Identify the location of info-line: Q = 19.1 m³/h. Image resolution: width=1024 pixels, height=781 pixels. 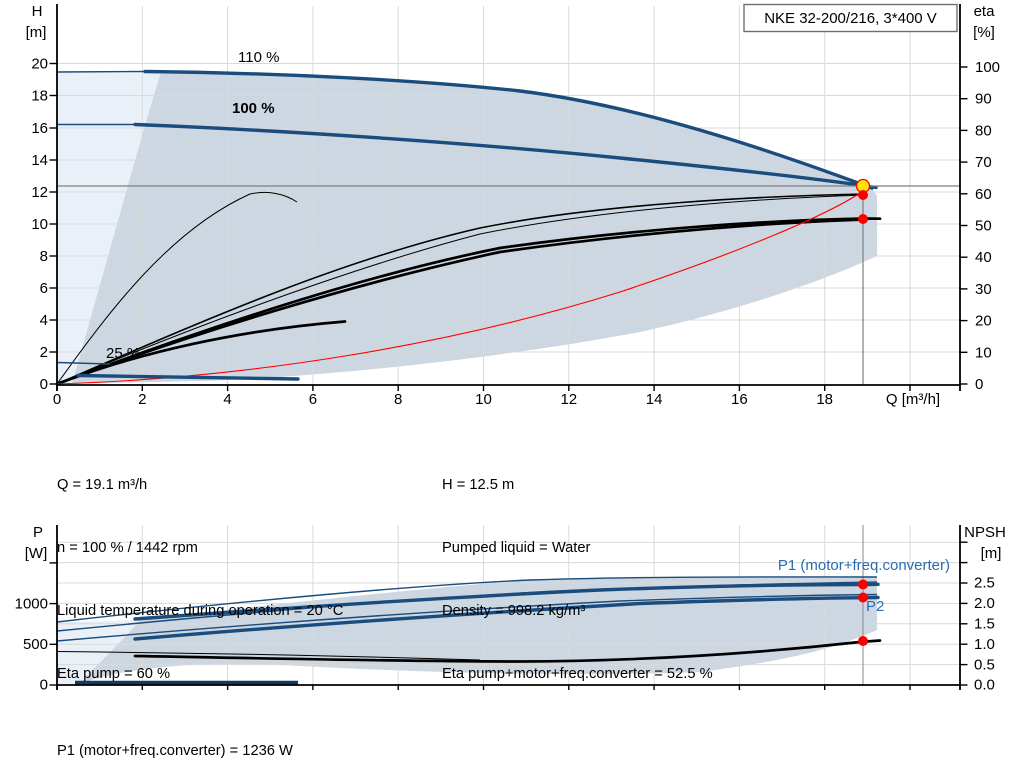
(102, 485).